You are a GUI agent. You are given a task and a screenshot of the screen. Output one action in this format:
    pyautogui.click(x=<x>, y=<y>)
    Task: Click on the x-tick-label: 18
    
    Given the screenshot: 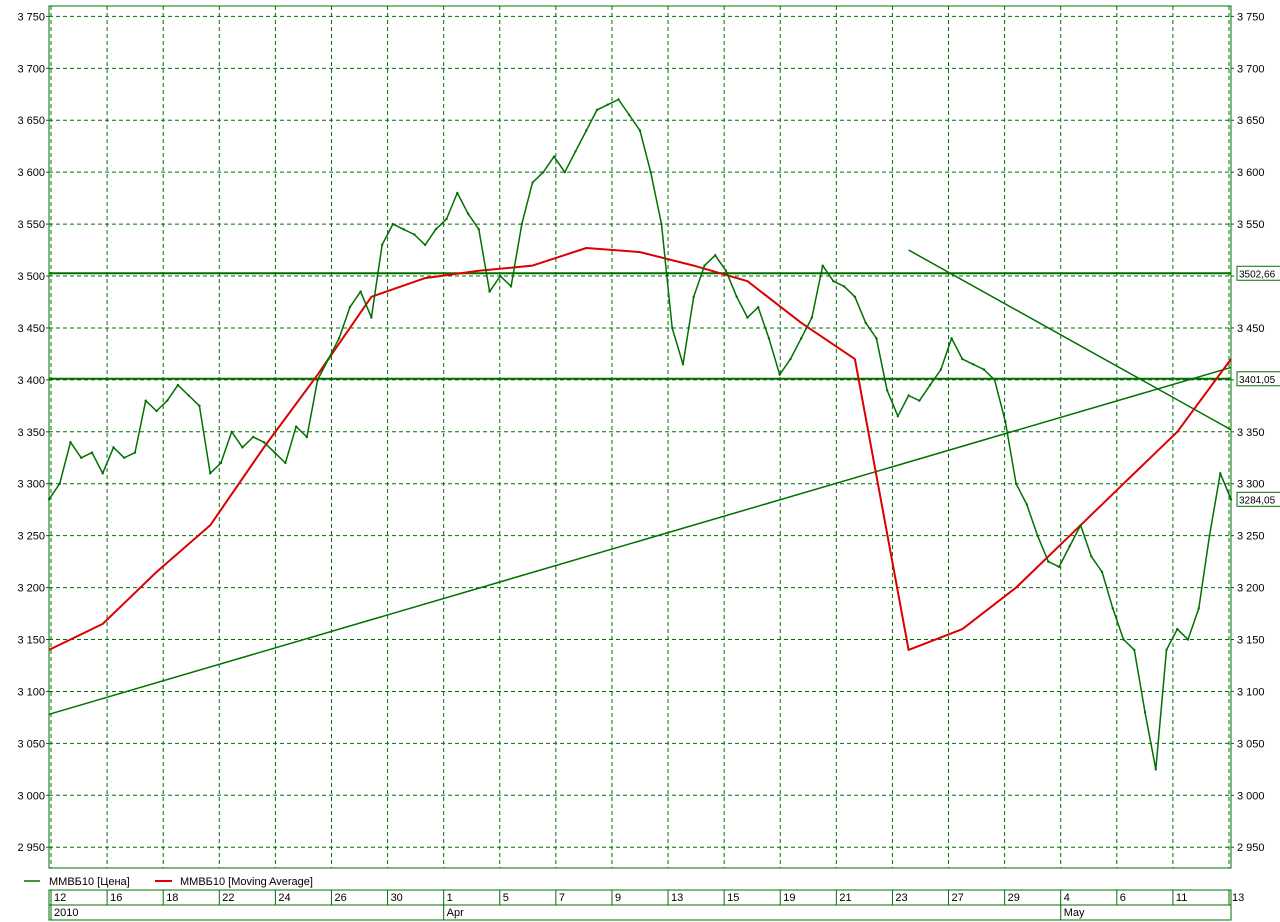 What is the action you would take?
    pyautogui.click(x=172, y=898)
    